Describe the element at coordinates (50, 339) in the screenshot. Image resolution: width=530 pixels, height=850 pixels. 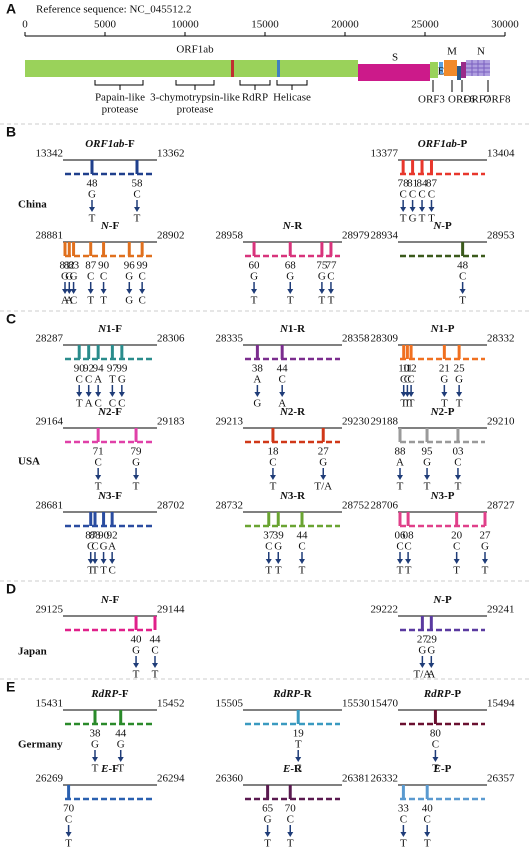
I see `start-coord: 28287` at that location.